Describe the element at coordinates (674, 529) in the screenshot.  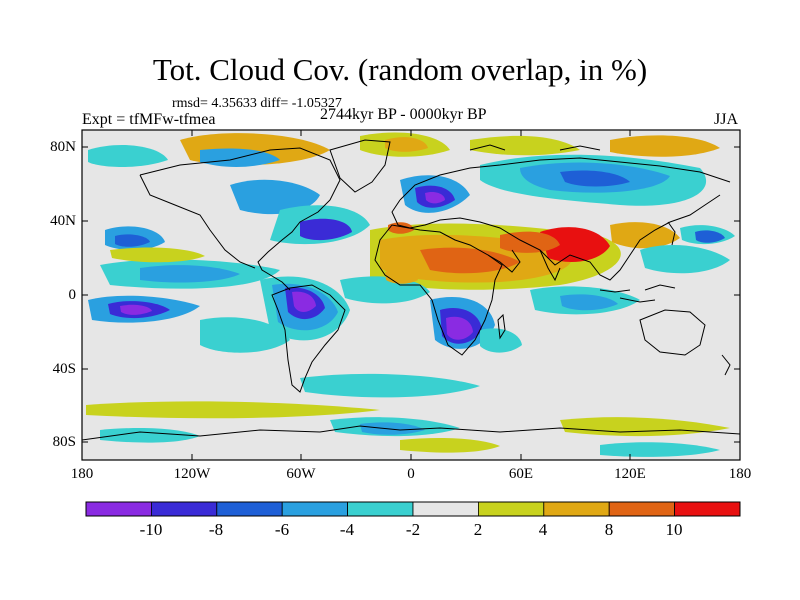
I see `colorbar-label: 10` at that location.